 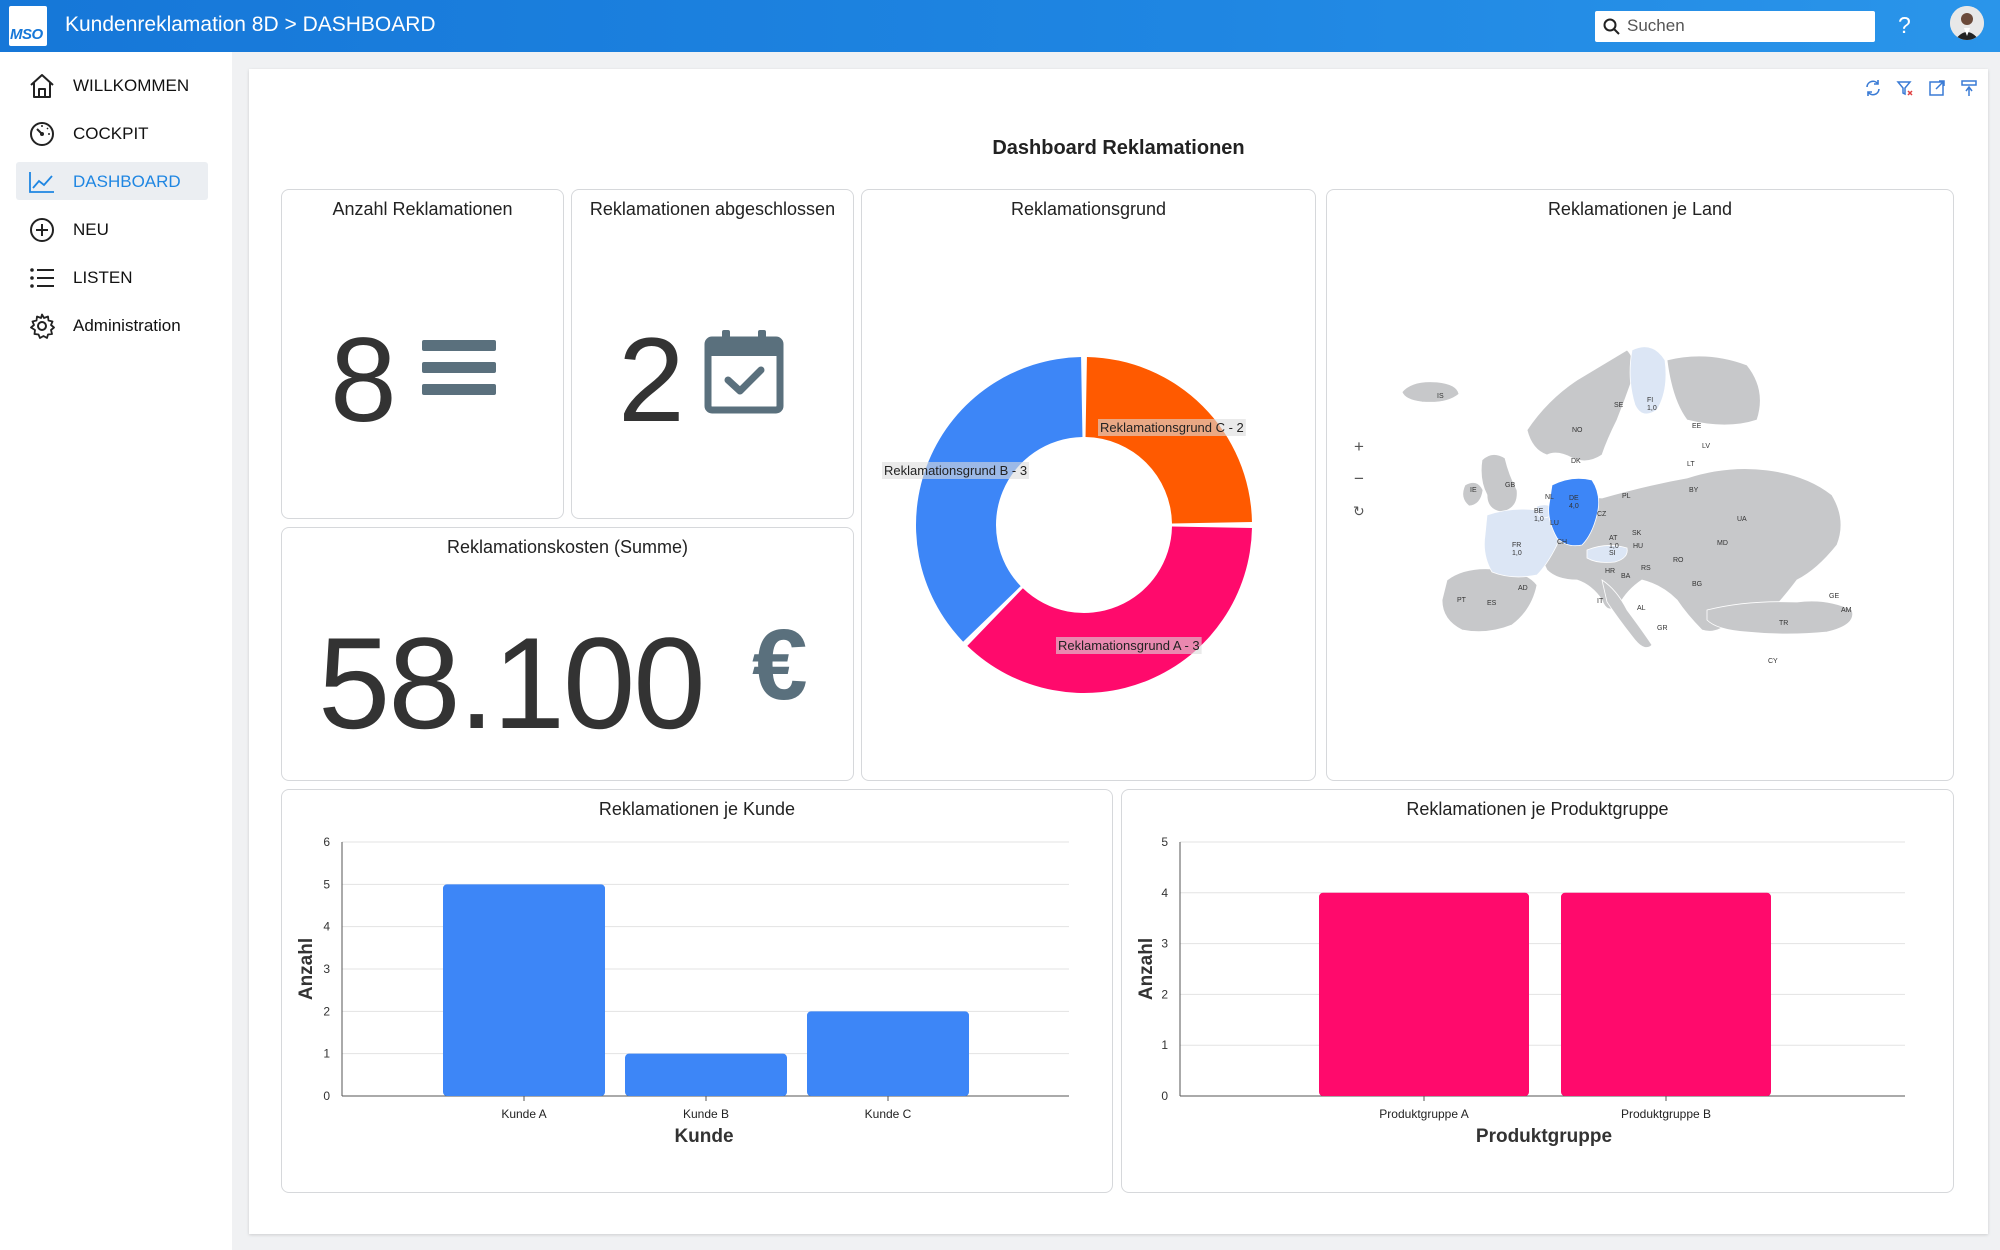 What do you see at coordinates (1697, 426) in the screenshot?
I see `map-label-ee: EE` at bounding box center [1697, 426].